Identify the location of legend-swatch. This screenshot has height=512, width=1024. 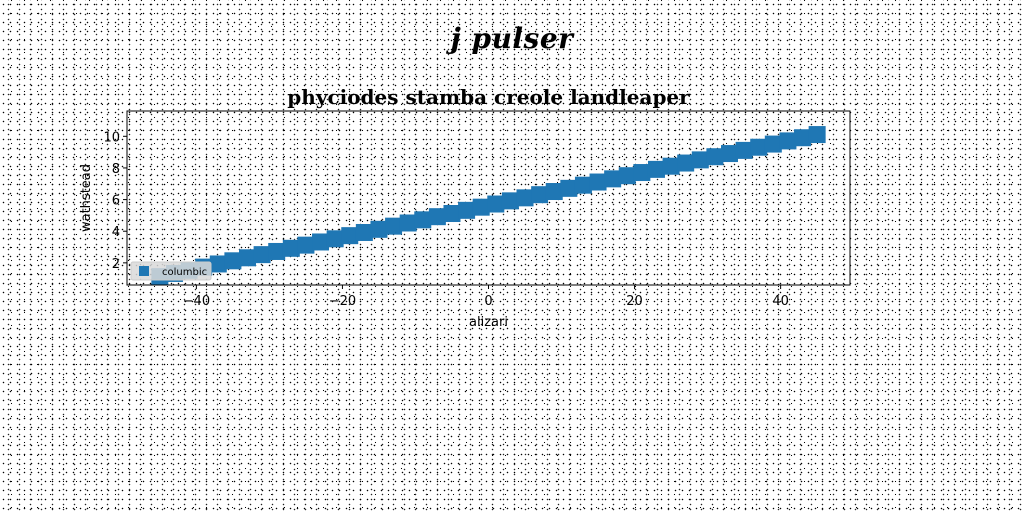
(144, 271).